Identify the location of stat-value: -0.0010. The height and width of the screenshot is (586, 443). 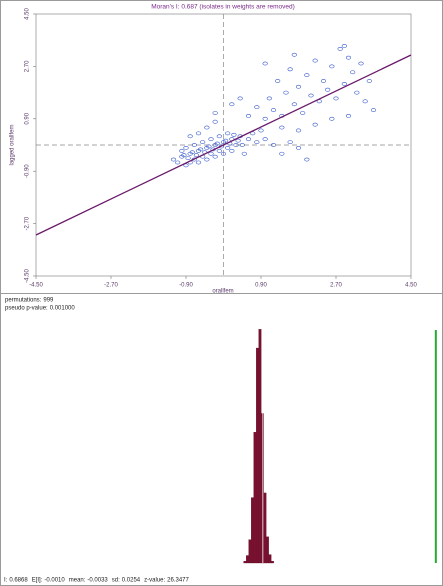
(54, 581).